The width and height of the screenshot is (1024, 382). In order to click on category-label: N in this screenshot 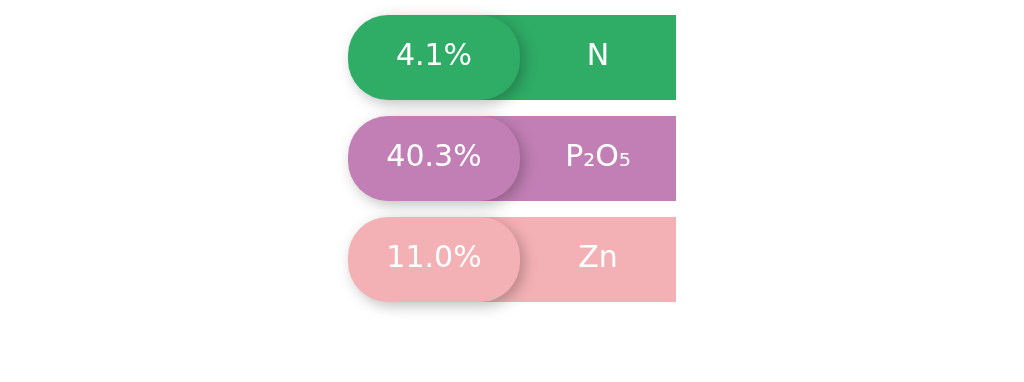, I will do `click(598, 55)`.